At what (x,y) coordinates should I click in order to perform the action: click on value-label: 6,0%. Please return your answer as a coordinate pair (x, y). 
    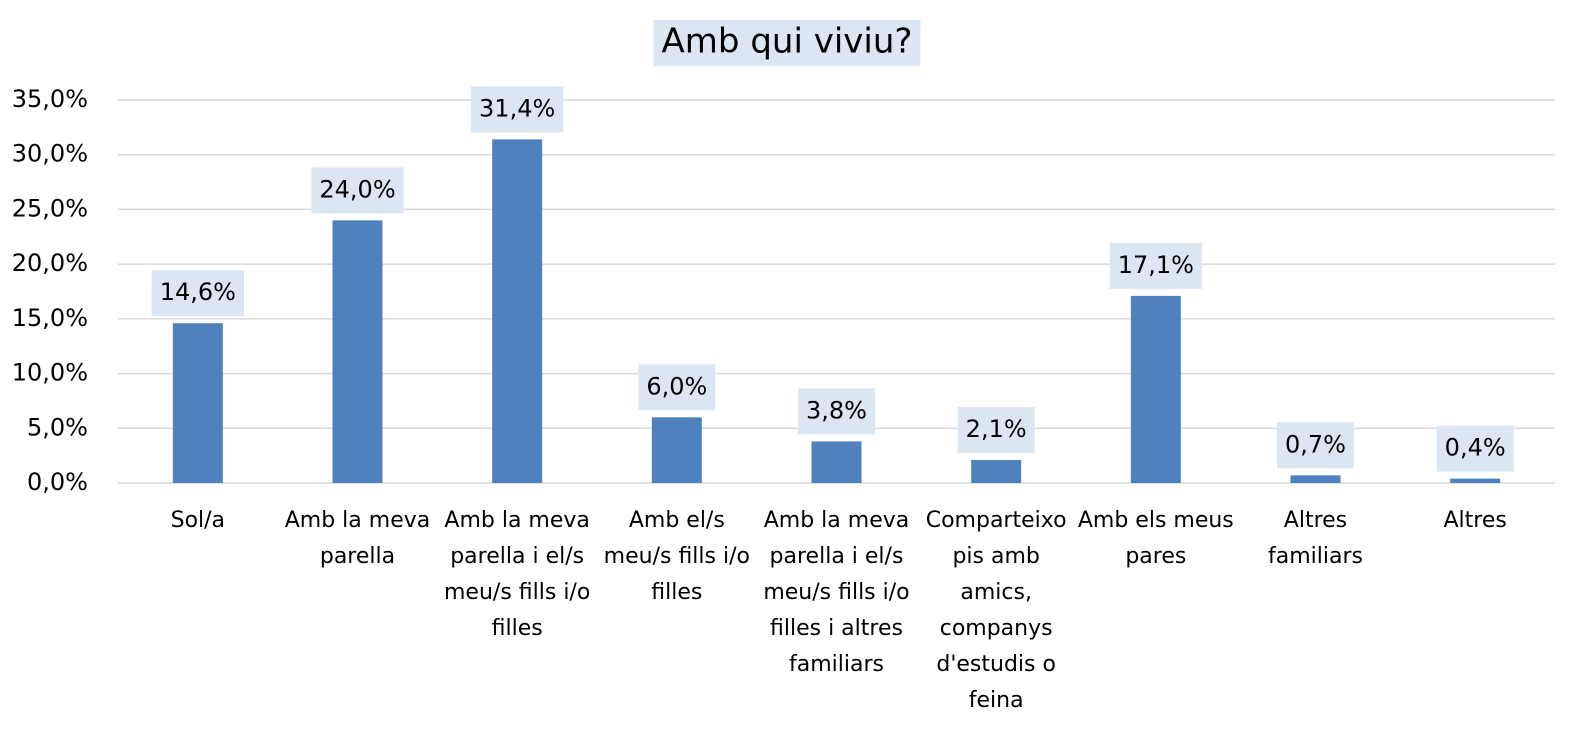
    Looking at the image, I should click on (676, 386).